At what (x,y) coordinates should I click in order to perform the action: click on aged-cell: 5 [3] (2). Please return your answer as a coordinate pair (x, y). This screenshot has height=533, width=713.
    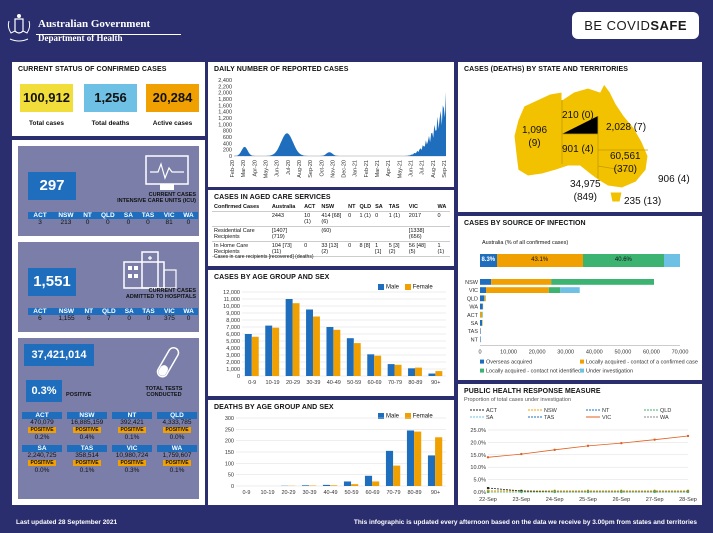
    Looking at the image, I should click on (396, 249).